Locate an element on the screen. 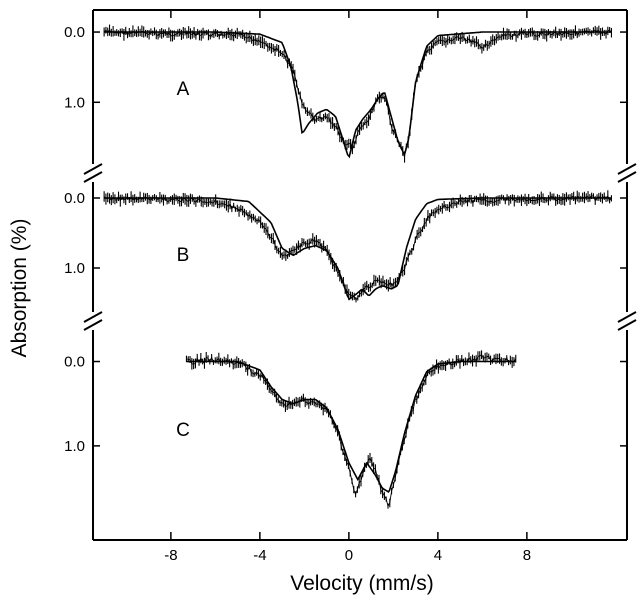 This screenshot has width=643, height=604. x-axis-title: Velocity (mm/s) is located at coordinates (362, 583).